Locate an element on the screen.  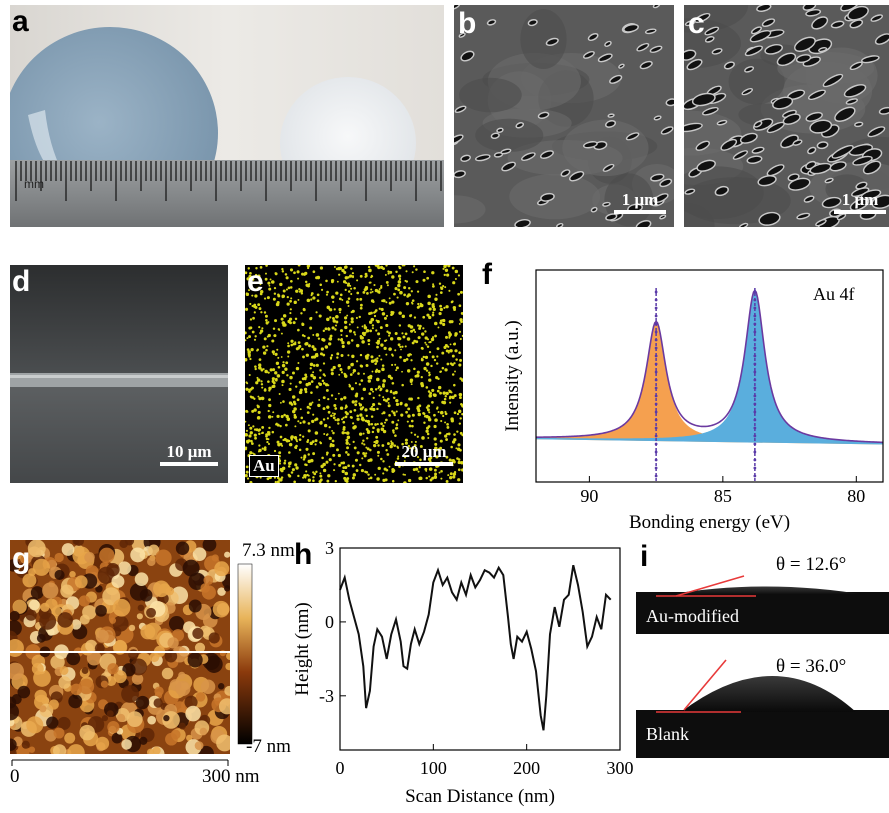
panel-d-sem: d 10 μm is located at coordinates (119, 374).